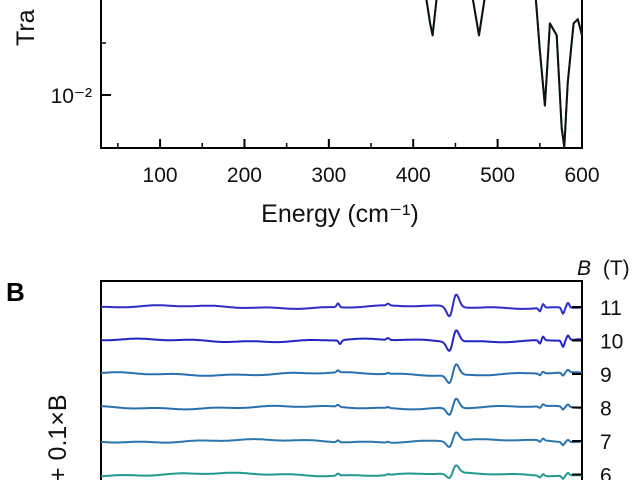 The image size is (640, 480). I want to click on legend-title-var: B, so click(584, 268).